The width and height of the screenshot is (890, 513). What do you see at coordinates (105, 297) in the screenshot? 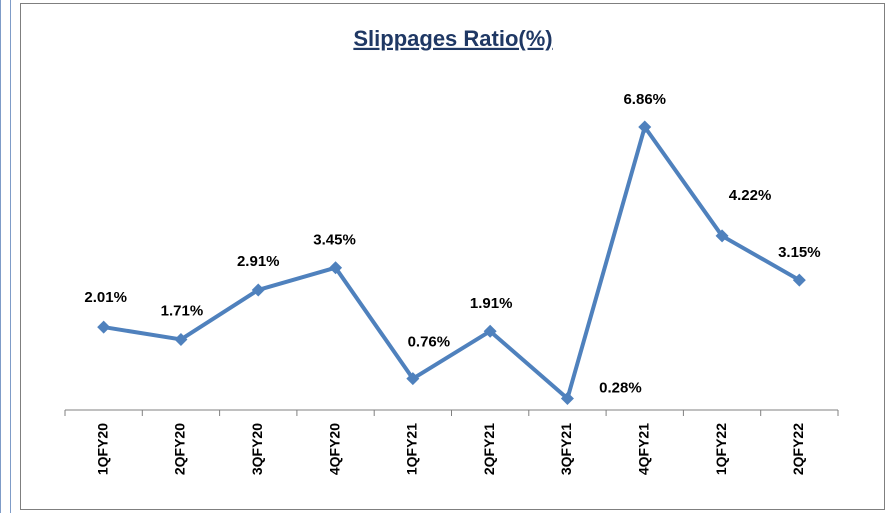
I see `data-label: 2.01%` at bounding box center [105, 297].